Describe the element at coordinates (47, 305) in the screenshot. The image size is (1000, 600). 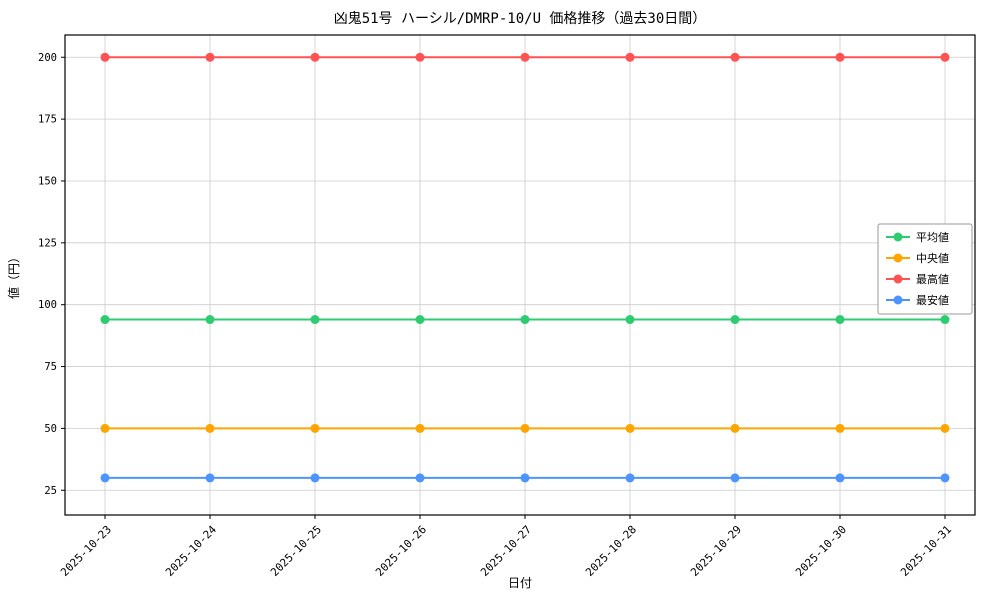
I see `y-tick-label: 100` at that location.